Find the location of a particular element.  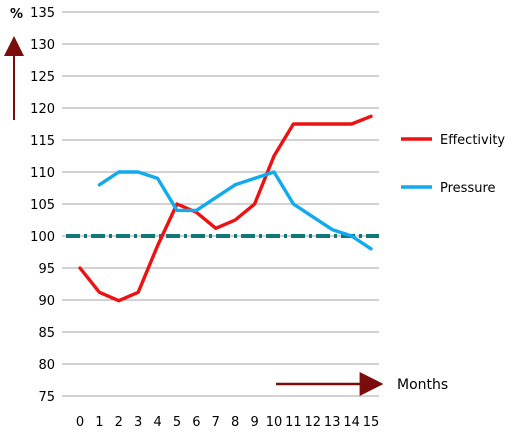

x-tick-label: 6 is located at coordinates (196, 422).